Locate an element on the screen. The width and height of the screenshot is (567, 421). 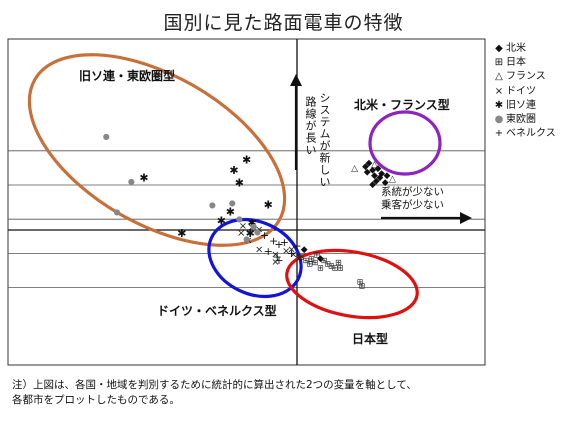
legend-label-de: ドイツ is located at coordinates (521, 91).